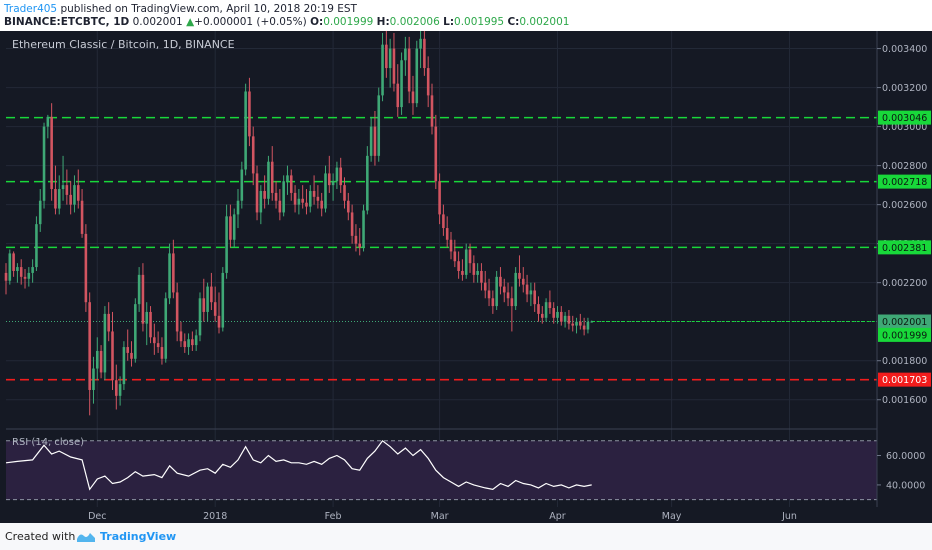 This screenshot has width=932, height=550. I want to click on close-price-label-text: 0.001999, so click(904, 335).